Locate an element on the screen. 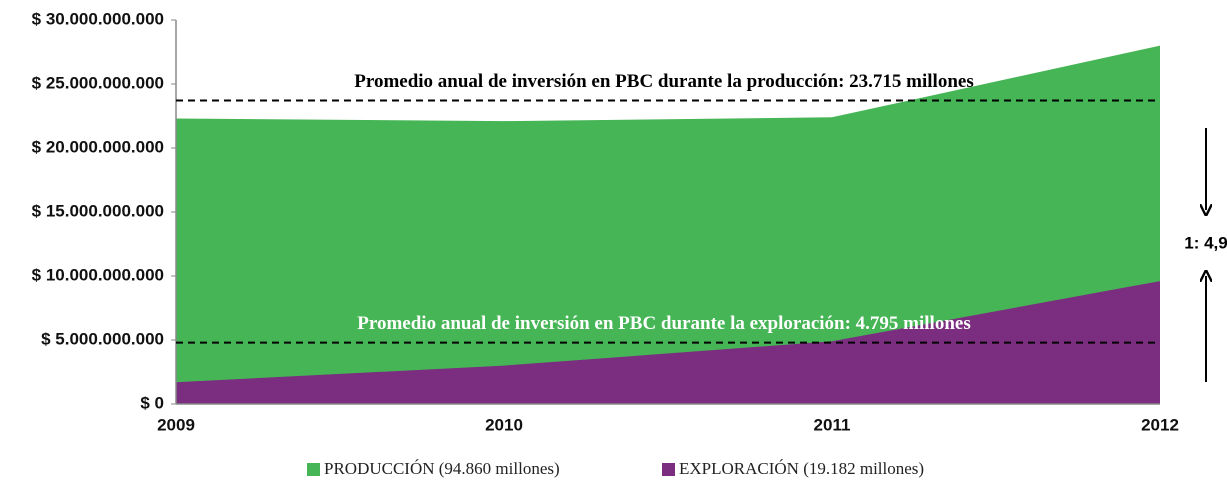 The width and height of the screenshot is (1227, 489). legend-label: EXPLORACIÓN (19.182 millones) is located at coordinates (801, 468).